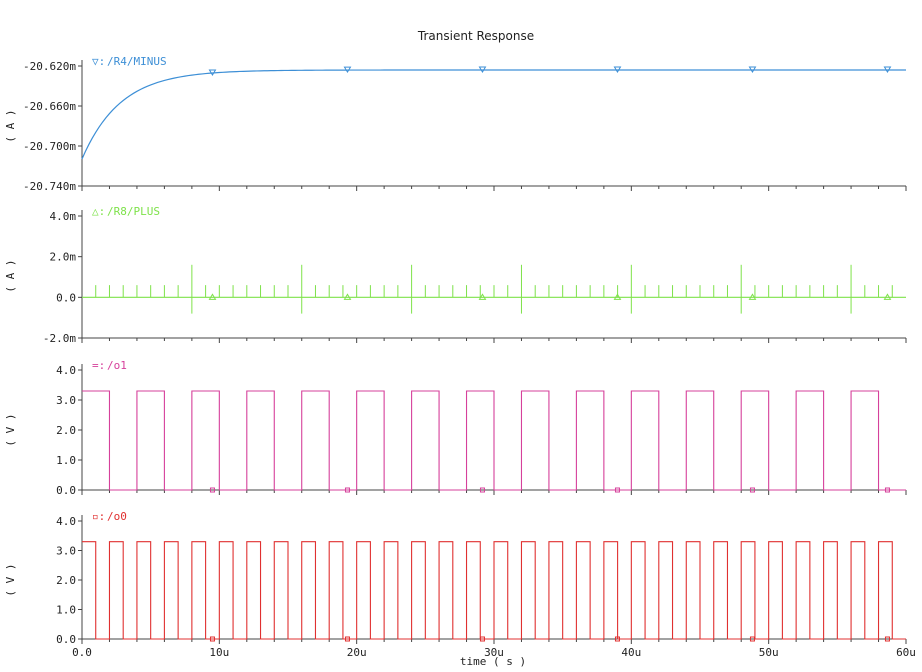 This screenshot has height=672, width=922. Describe the element at coordinates (769, 652) in the screenshot. I see `x-tick-label: 50u` at that location.